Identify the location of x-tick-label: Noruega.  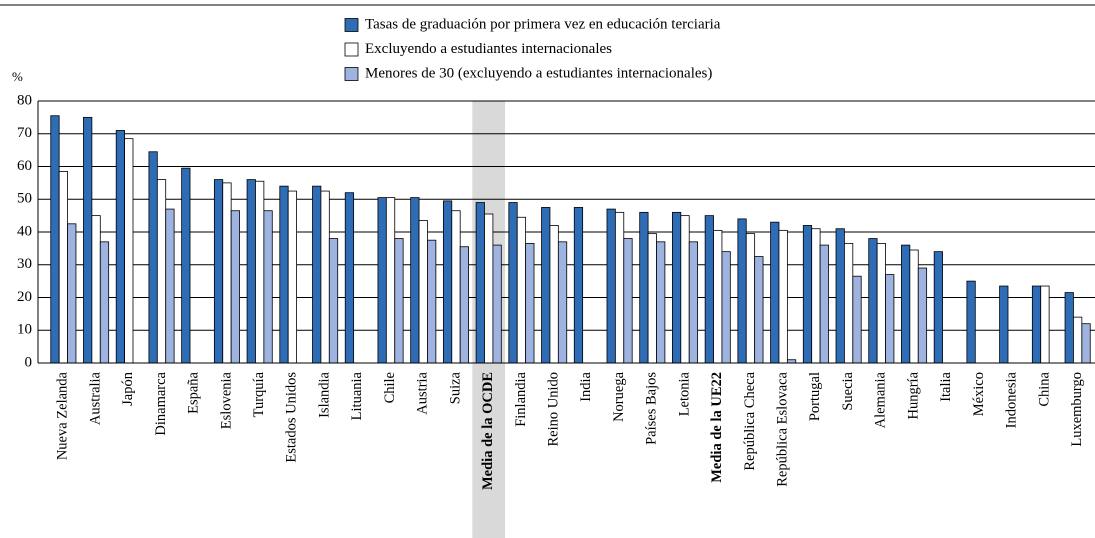
(619, 396).